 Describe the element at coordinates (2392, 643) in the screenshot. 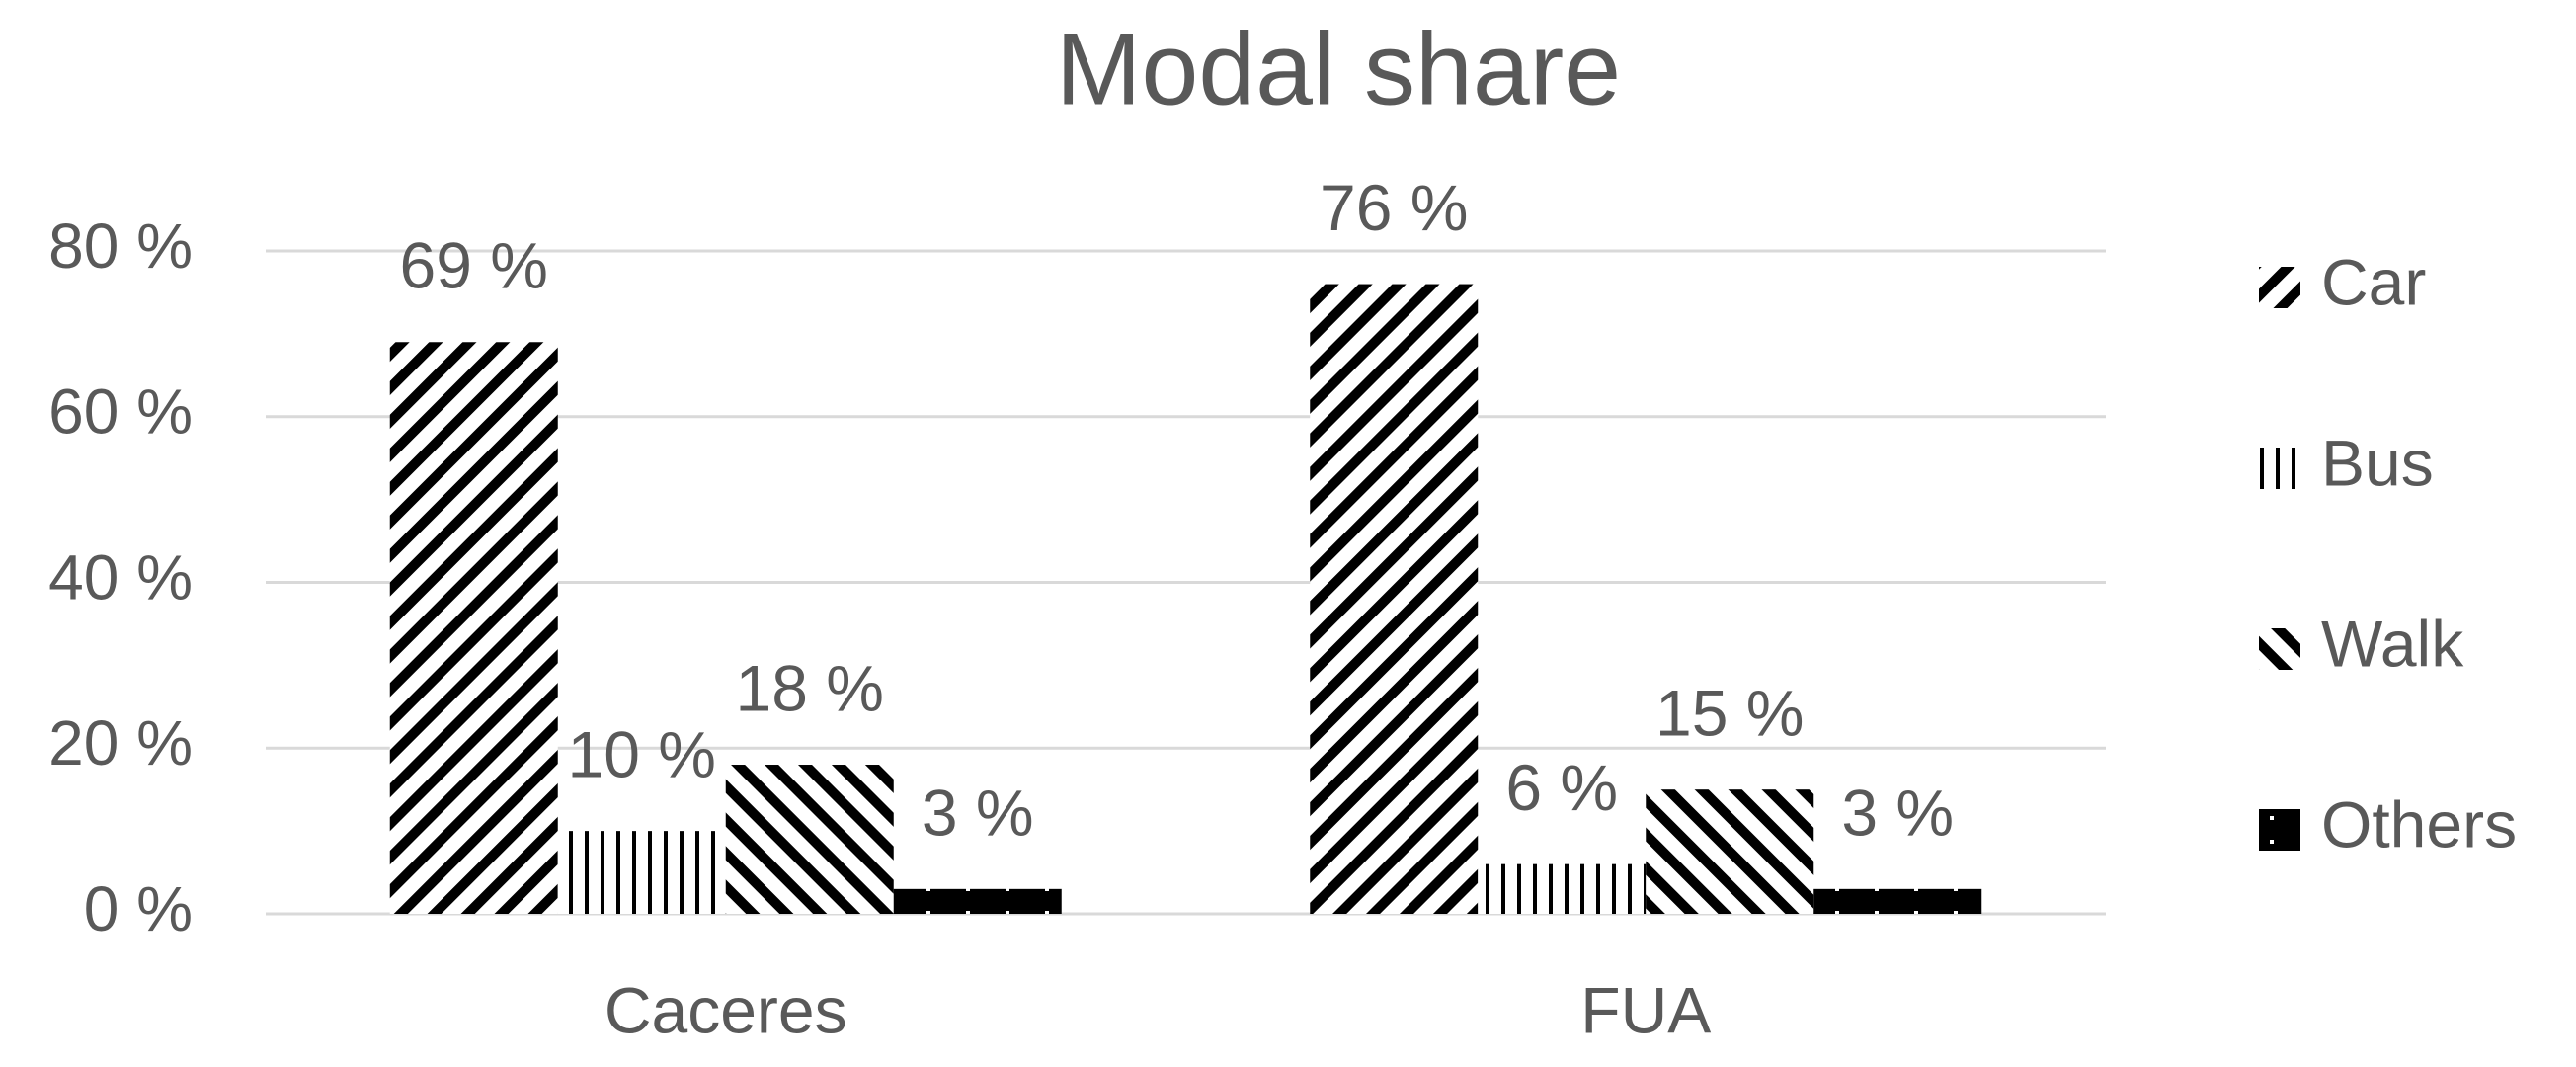

I see `legend-label: Walk` at that location.